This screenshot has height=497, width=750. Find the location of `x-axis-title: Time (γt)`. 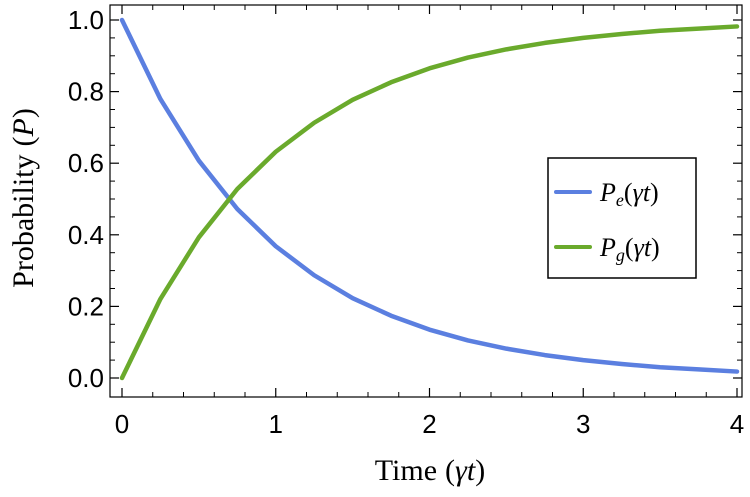

x-axis-title: Time (γt) is located at coordinates (430, 470).